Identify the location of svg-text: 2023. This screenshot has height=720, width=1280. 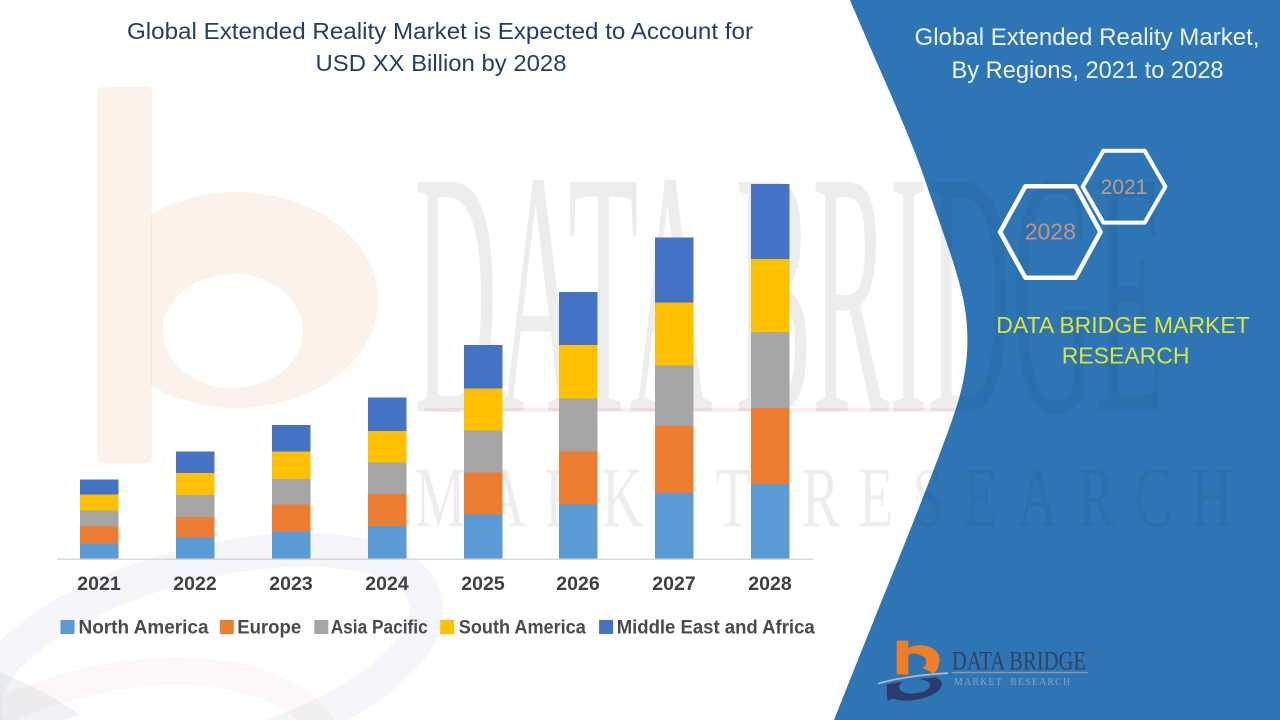
(291, 584).